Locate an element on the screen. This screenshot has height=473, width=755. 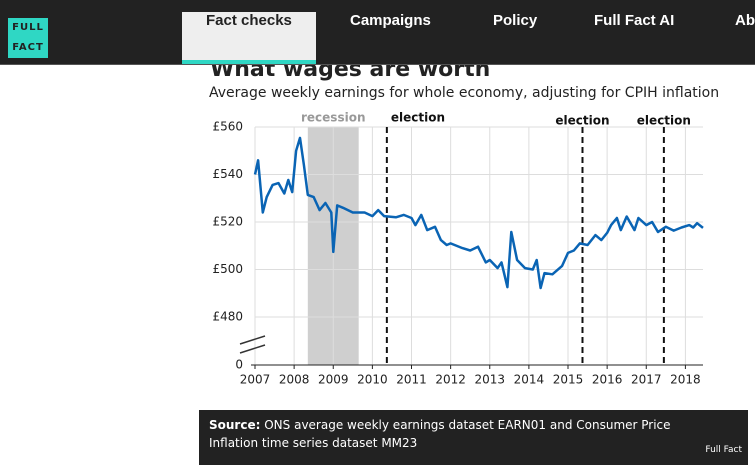
y-tick-label: £560 is located at coordinates (227, 127).